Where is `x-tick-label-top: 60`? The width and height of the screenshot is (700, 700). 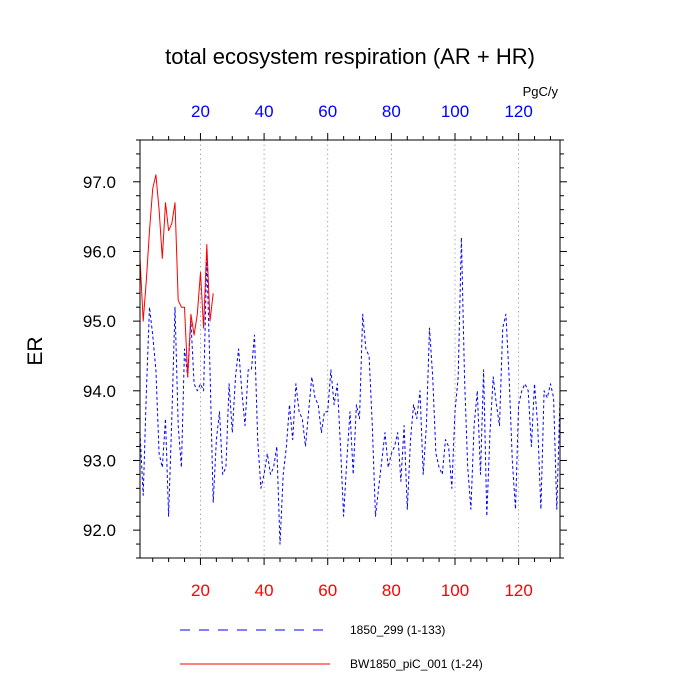
x-tick-label-top: 60 is located at coordinates (327, 111).